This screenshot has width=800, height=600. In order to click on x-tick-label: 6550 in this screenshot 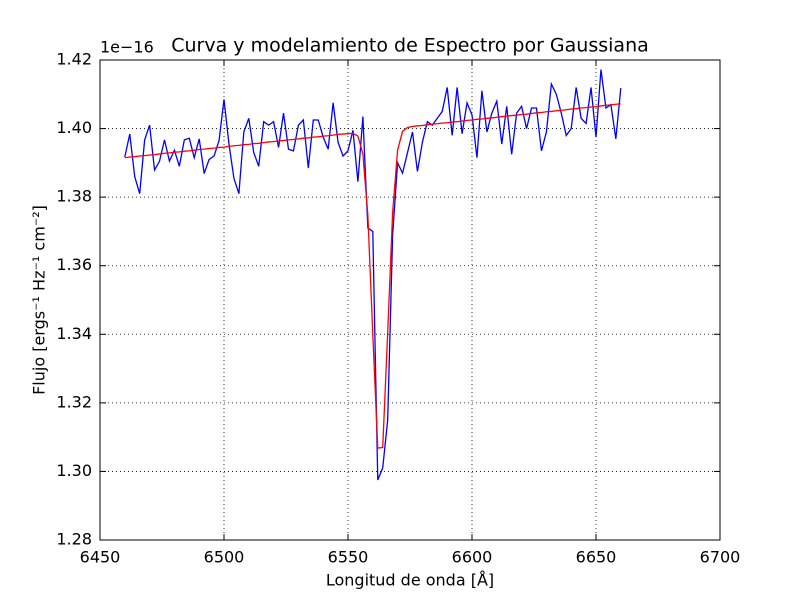, I will do `click(348, 557)`.